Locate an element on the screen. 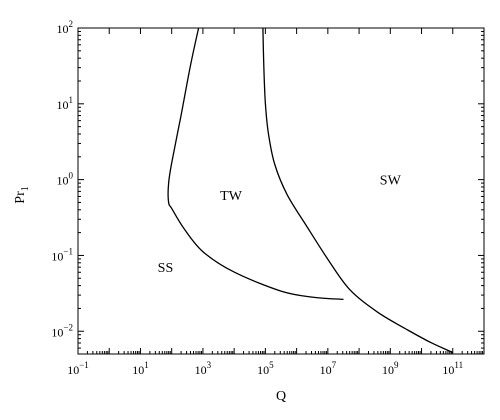 The height and width of the screenshot is (420, 500). x-tick-label: 10⁻¹ is located at coordinates (78, 368).